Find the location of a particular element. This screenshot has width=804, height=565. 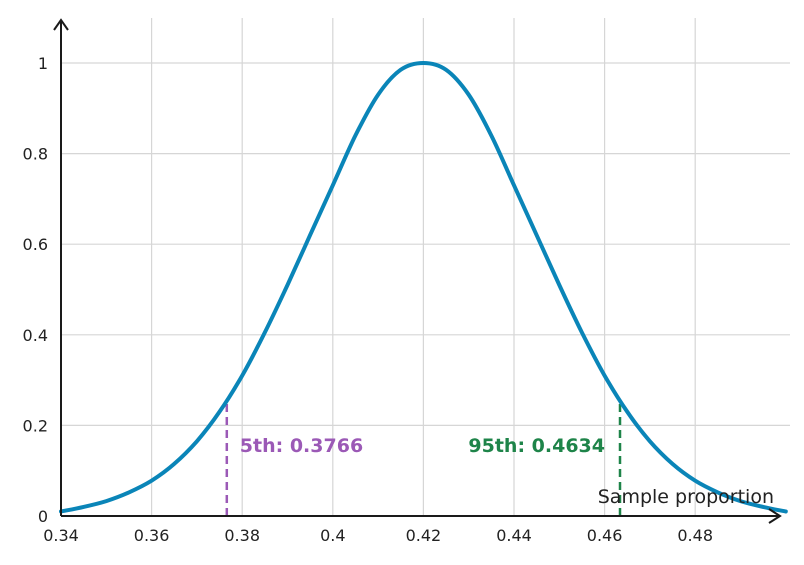

5th-percentile-label: 5th: 0.3766 is located at coordinates (301, 446).